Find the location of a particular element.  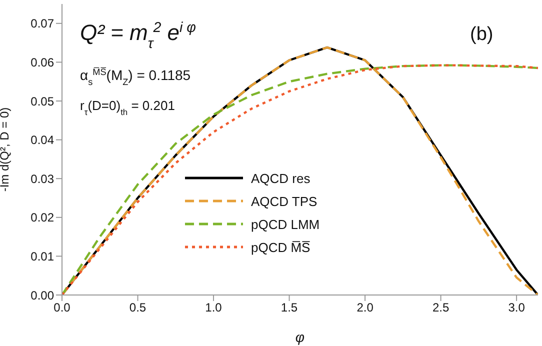

y-tick-label: 0.05 is located at coordinates (42, 101).